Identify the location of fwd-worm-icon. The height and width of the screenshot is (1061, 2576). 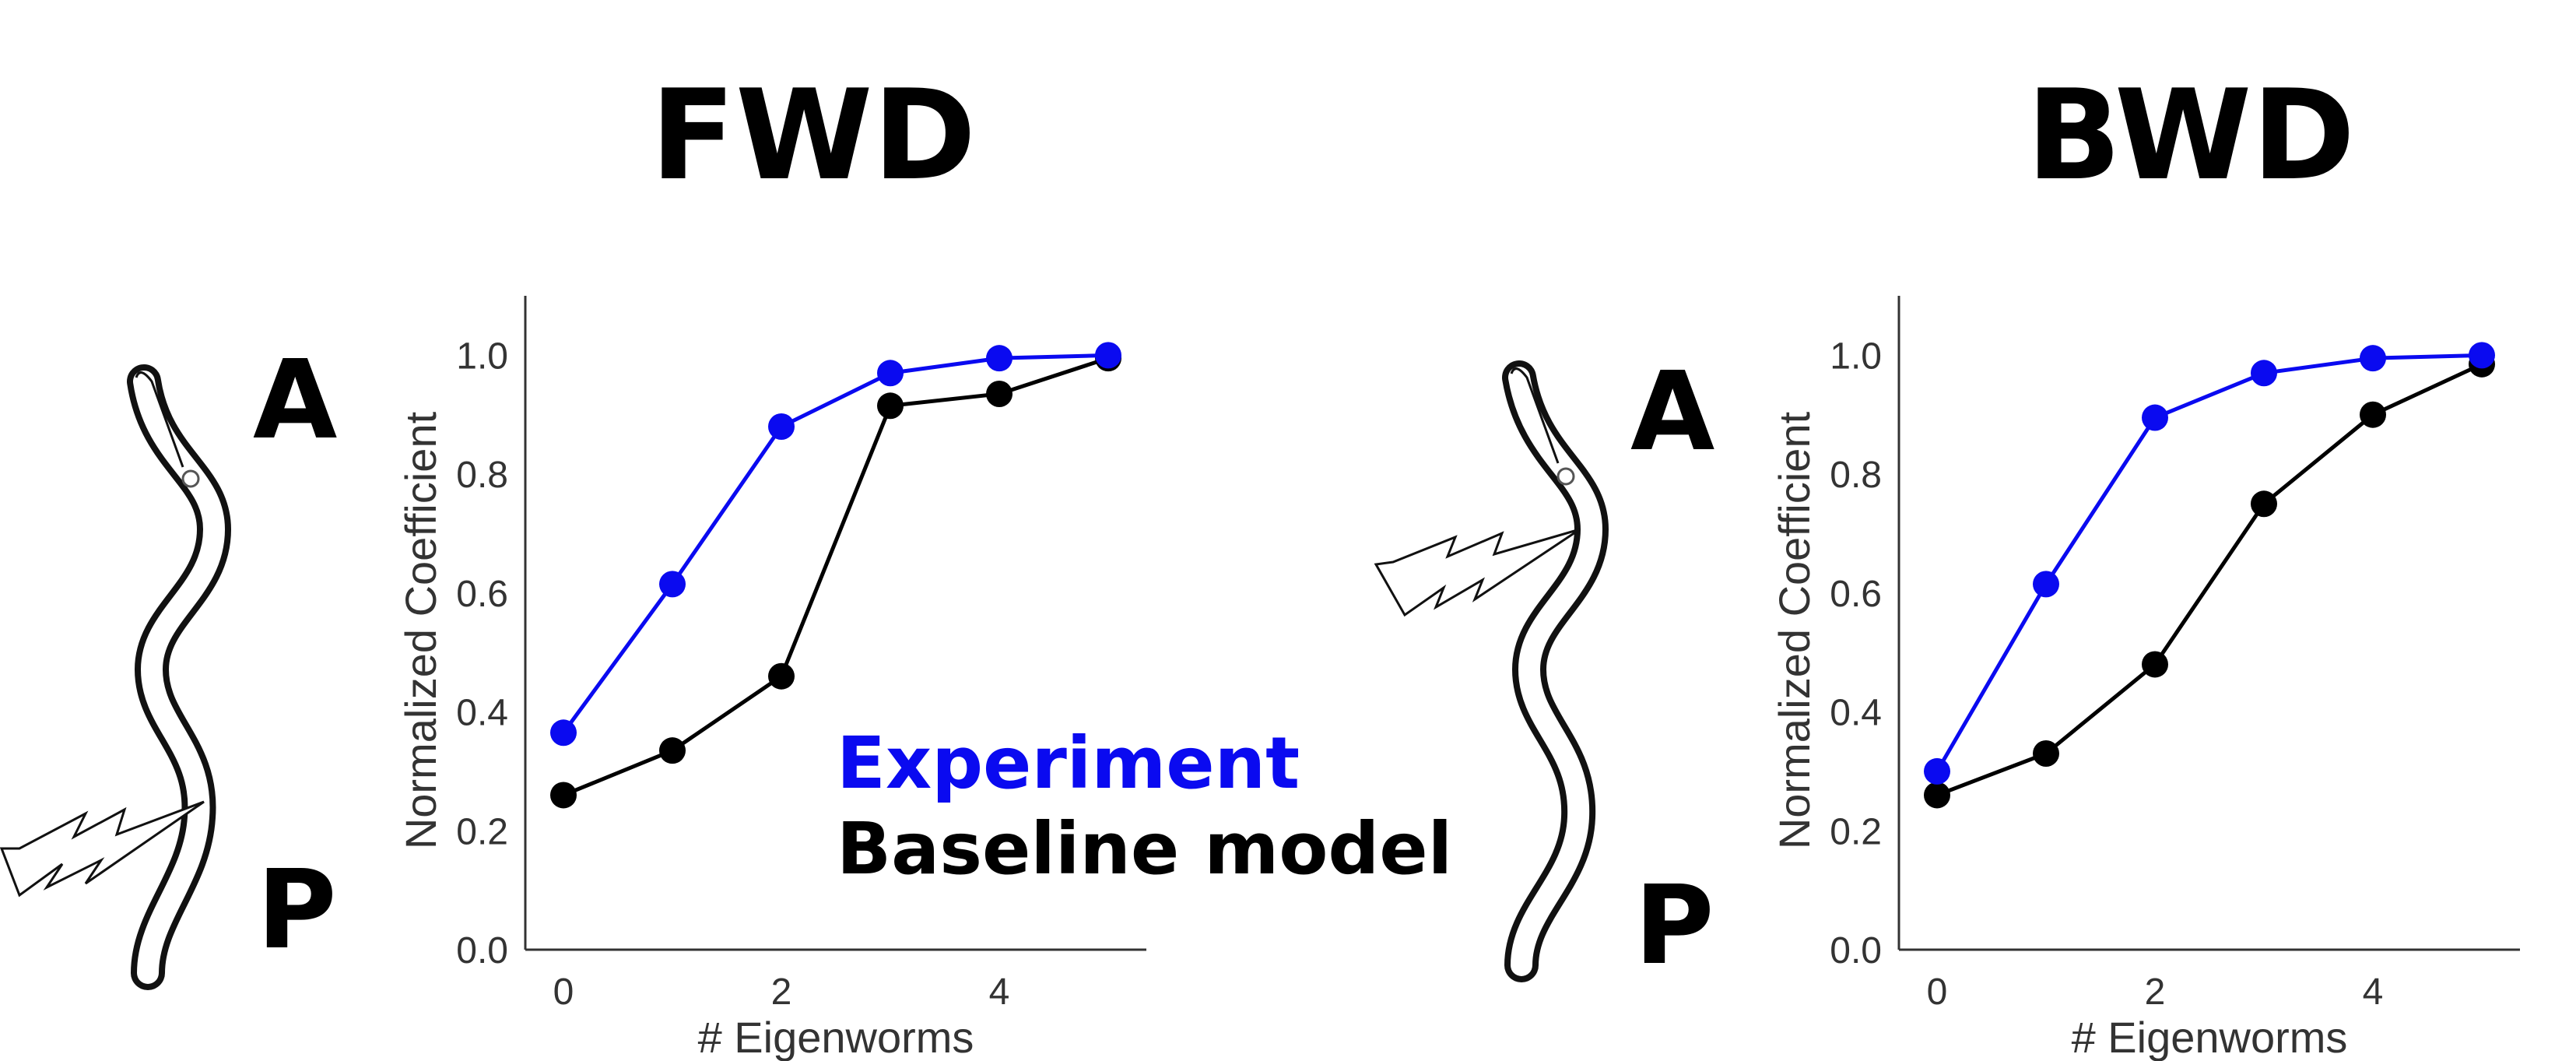
(180, 677).